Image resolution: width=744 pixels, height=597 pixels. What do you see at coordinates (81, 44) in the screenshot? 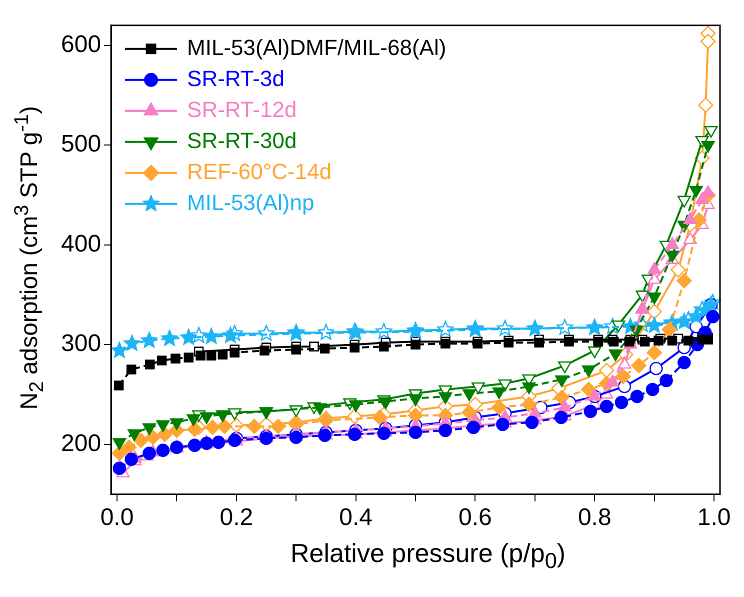
I see `y-tick-label: 600` at bounding box center [81, 44].